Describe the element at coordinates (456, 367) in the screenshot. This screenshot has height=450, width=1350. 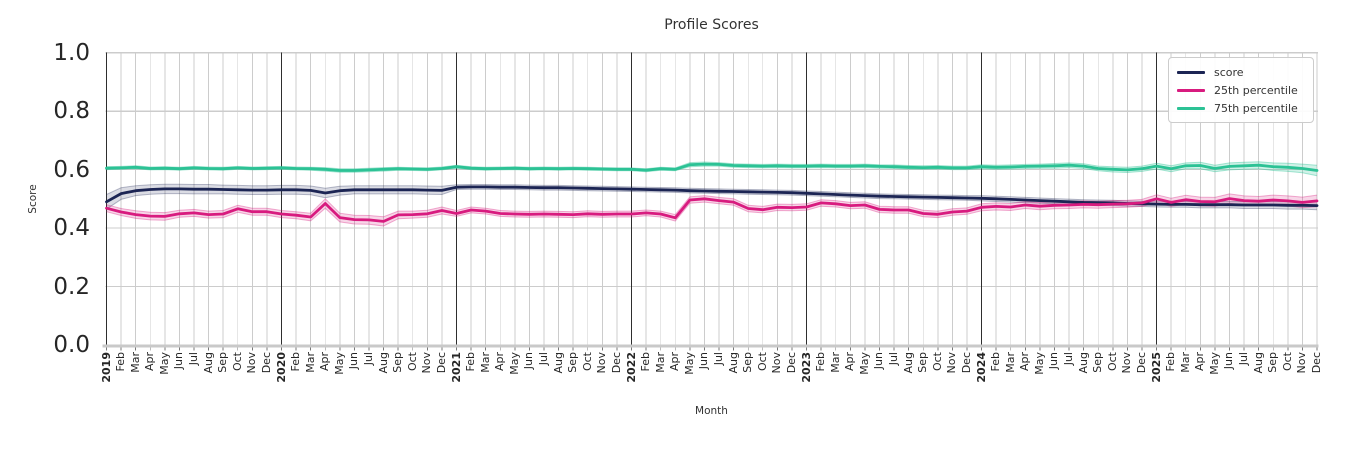
I see `x-tick-label-year: 2021` at that location.